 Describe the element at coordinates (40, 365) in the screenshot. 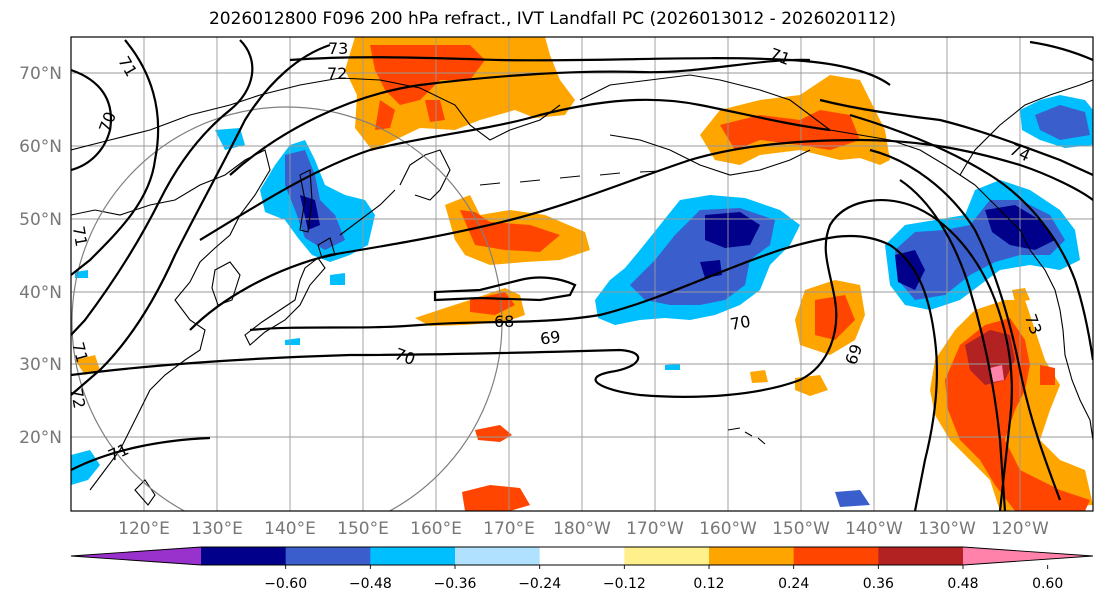

I see `lat-label: 30°N` at that location.